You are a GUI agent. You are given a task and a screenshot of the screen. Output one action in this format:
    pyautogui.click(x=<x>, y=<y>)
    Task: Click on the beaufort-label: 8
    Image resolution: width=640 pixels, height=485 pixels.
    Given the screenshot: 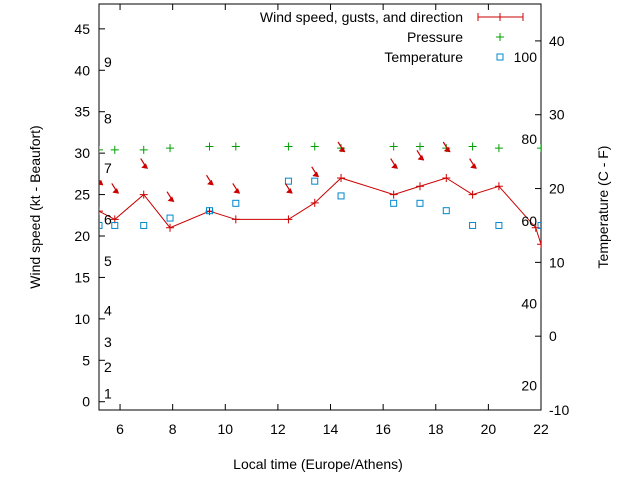 What is the action you would take?
    pyautogui.click(x=108, y=118)
    